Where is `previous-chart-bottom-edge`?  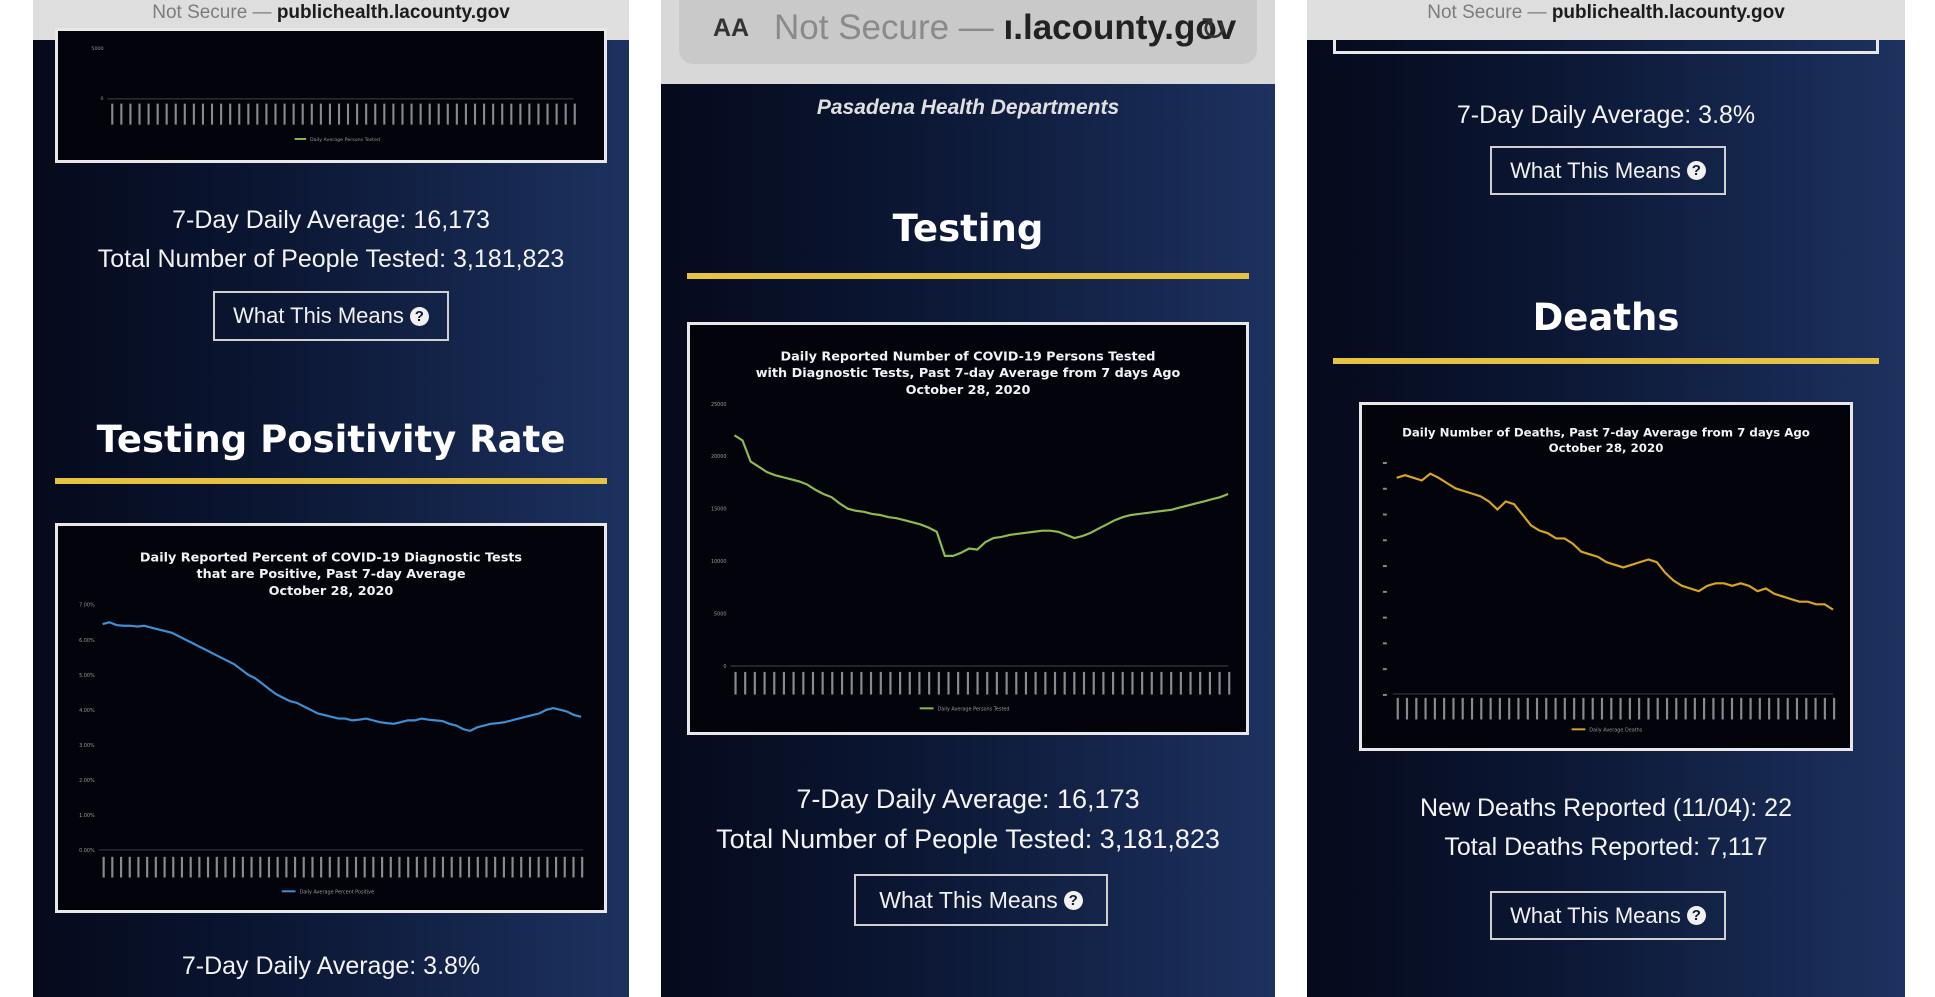 previous-chart-bottom-edge is located at coordinates (1606, 47).